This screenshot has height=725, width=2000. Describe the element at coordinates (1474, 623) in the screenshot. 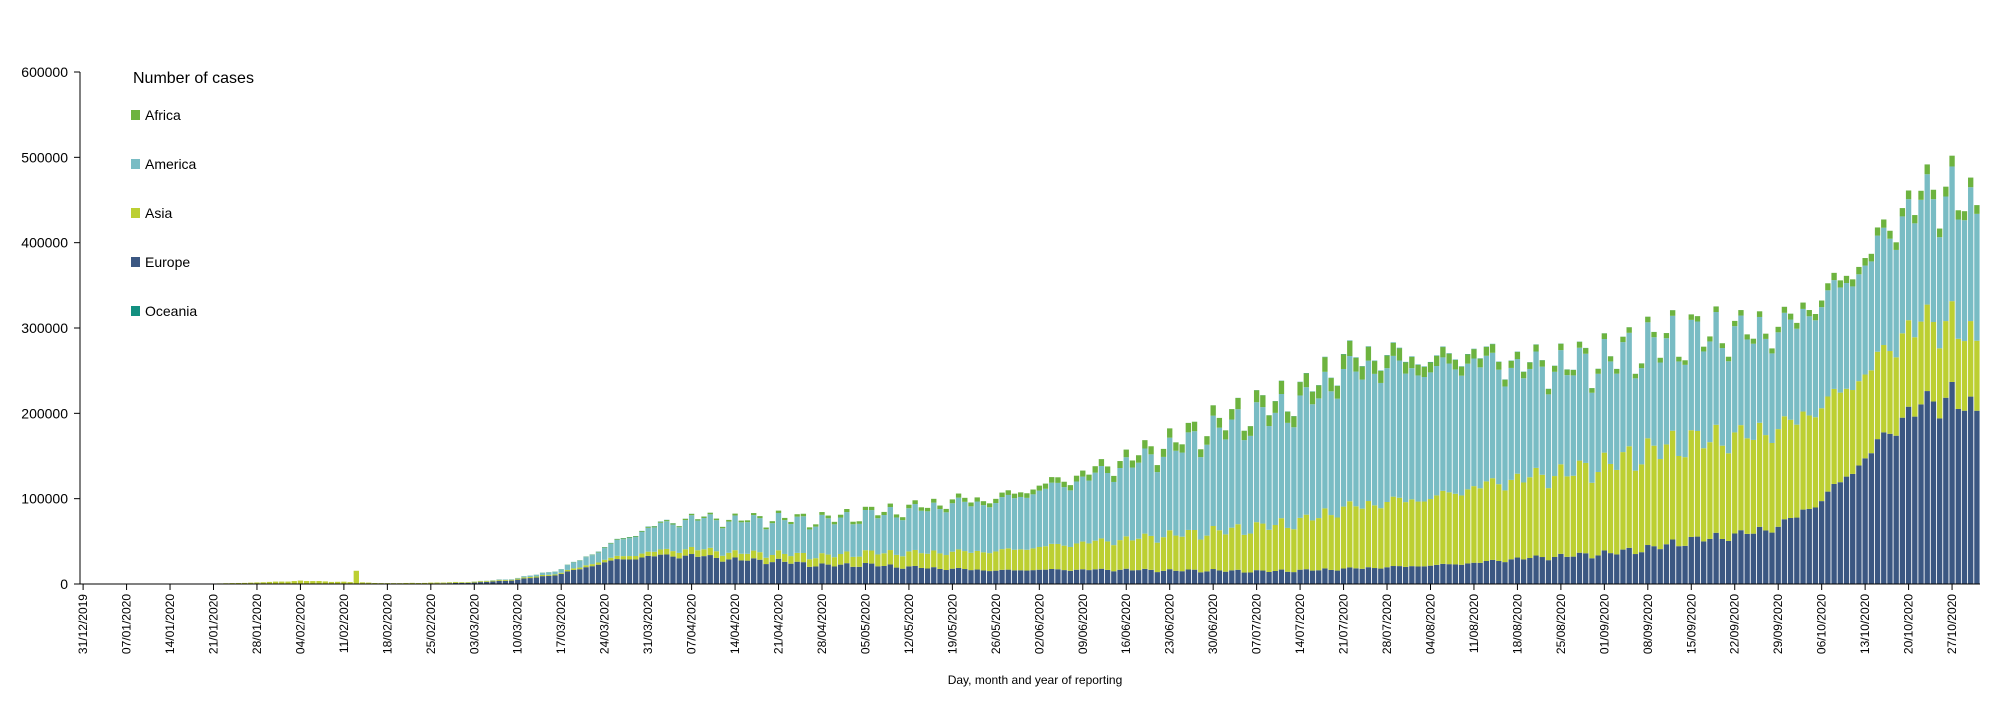

I see `x-tick-label: 11/08/2020` at that location.